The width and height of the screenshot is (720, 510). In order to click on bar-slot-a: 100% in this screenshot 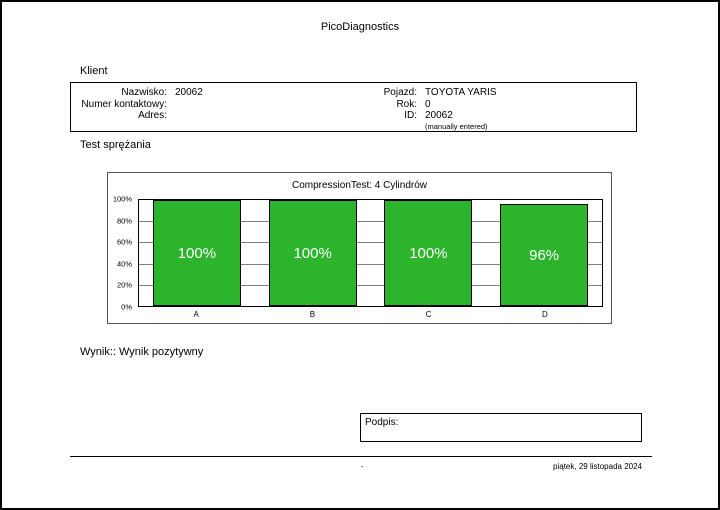, I will do `click(197, 253)`.